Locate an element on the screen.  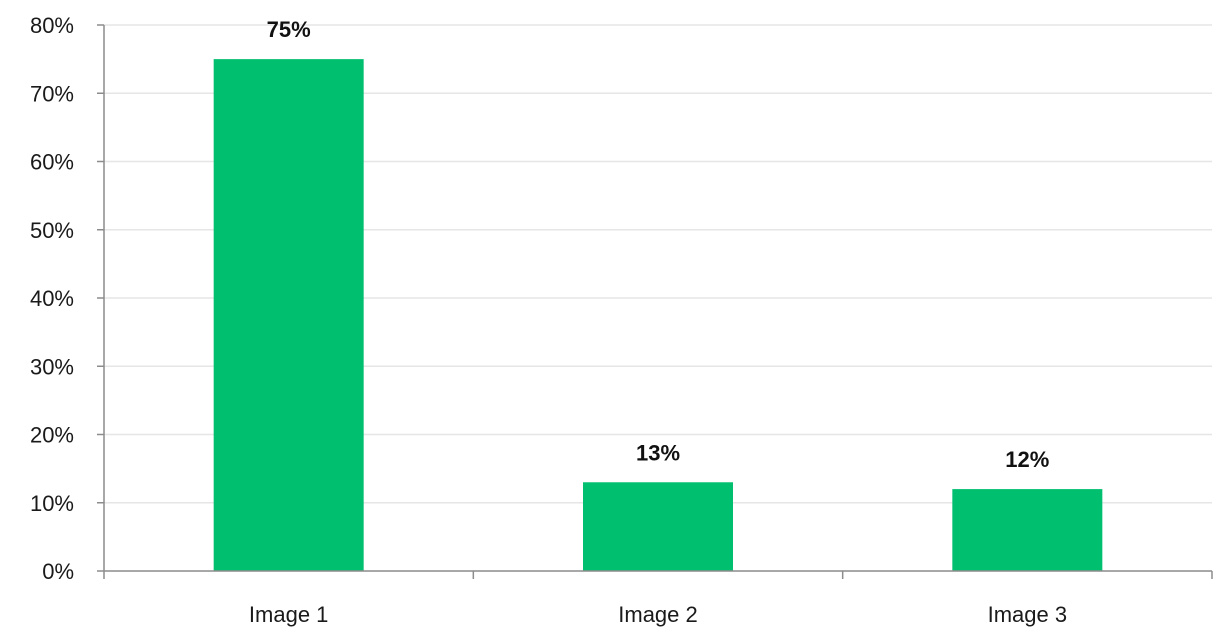
y-tick-label: 0% is located at coordinates (58, 571).